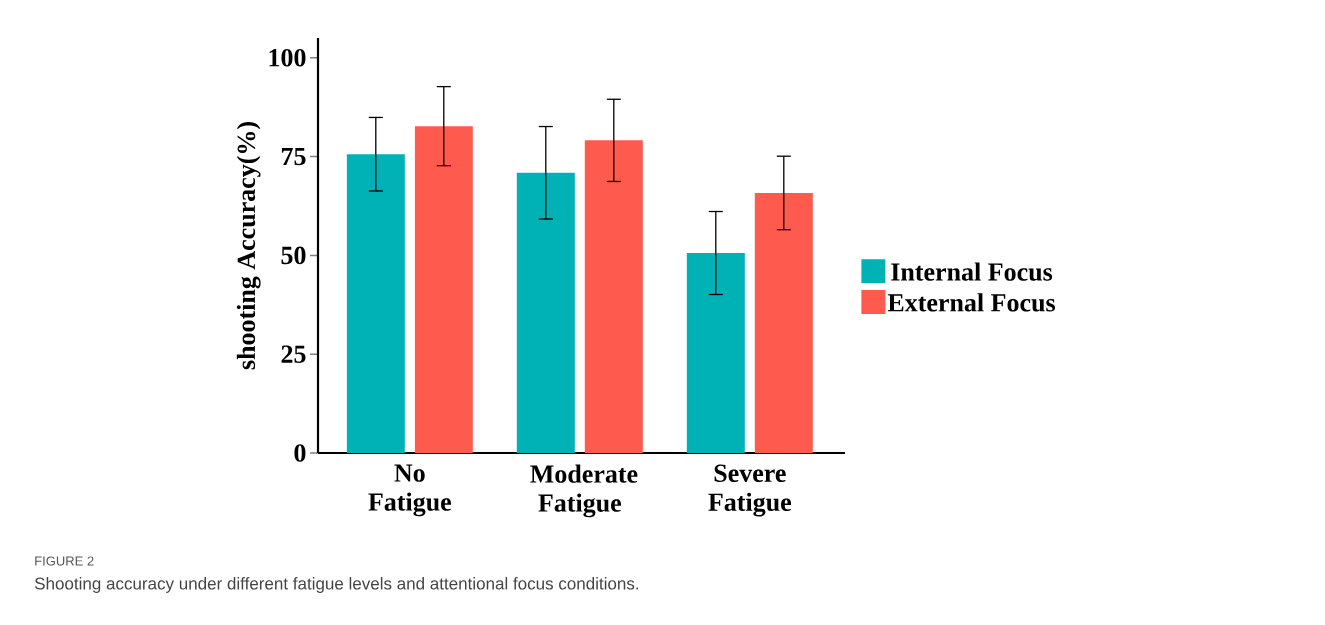 This screenshot has height=625, width=1325. What do you see at coordinates (293, 156) in the screenshot?
I see `y-tick-label: 75` at bounding box center [293, 156].